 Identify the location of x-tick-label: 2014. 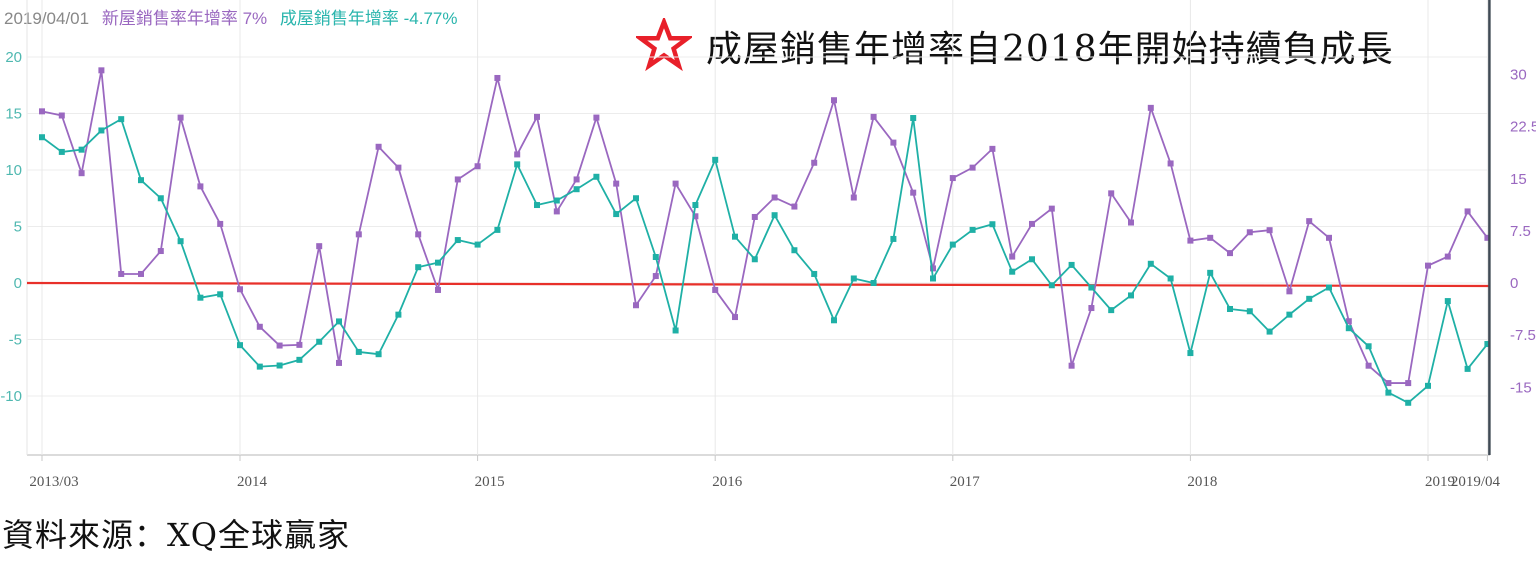
(252, 482).